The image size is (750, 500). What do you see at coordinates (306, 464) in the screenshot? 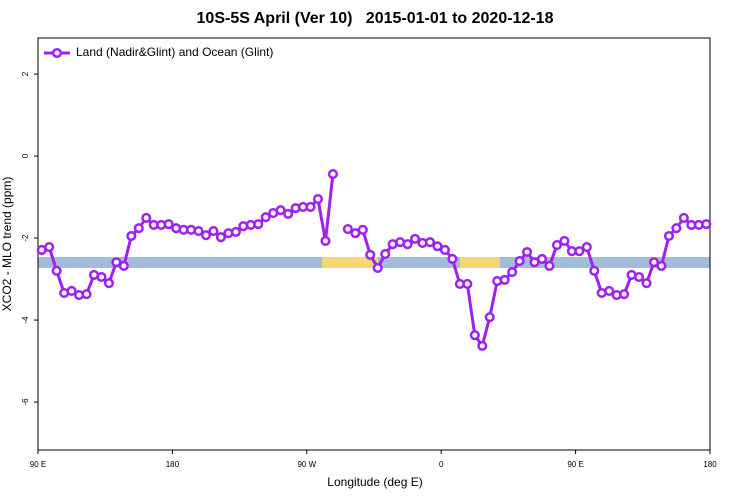
I see `x-tick-label: 90 W` at bounding box center [306, 464].